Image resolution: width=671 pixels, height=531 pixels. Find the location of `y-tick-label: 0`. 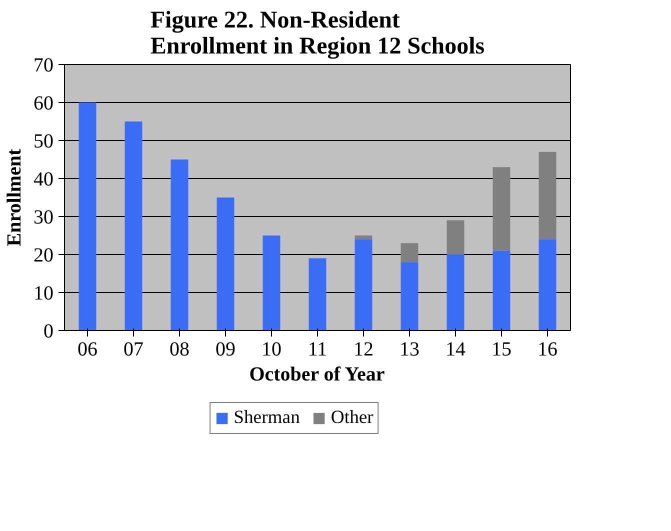

y-tick-label: 0 is located at coordinates (49, 331).